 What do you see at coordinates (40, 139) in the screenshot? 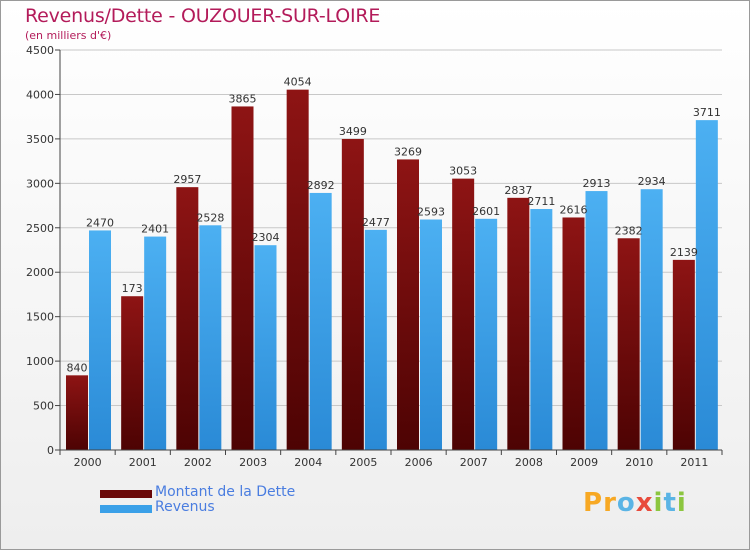
I see `y-tick-label-3500: 3500` at bounding box center [40, 139].